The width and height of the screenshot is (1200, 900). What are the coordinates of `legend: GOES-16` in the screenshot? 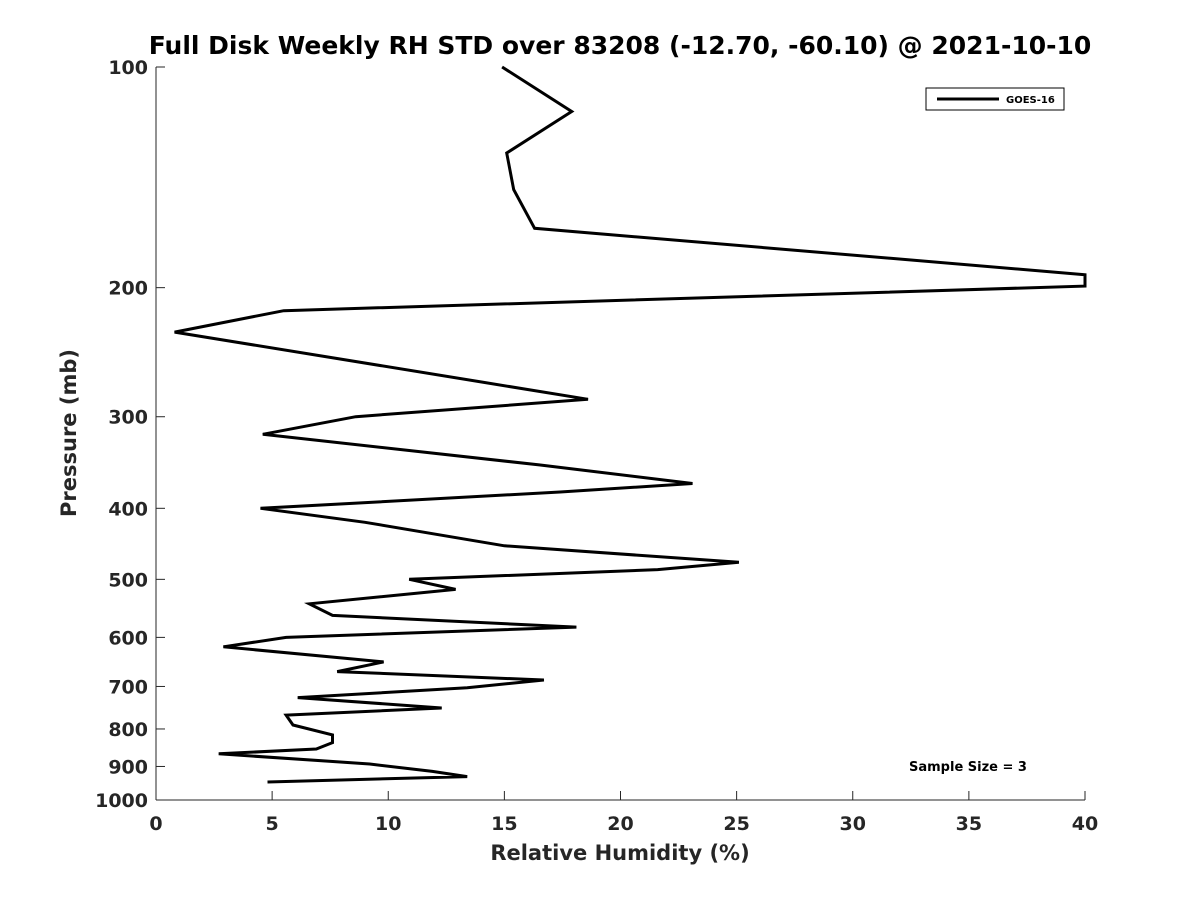 It's located at (995, 99).